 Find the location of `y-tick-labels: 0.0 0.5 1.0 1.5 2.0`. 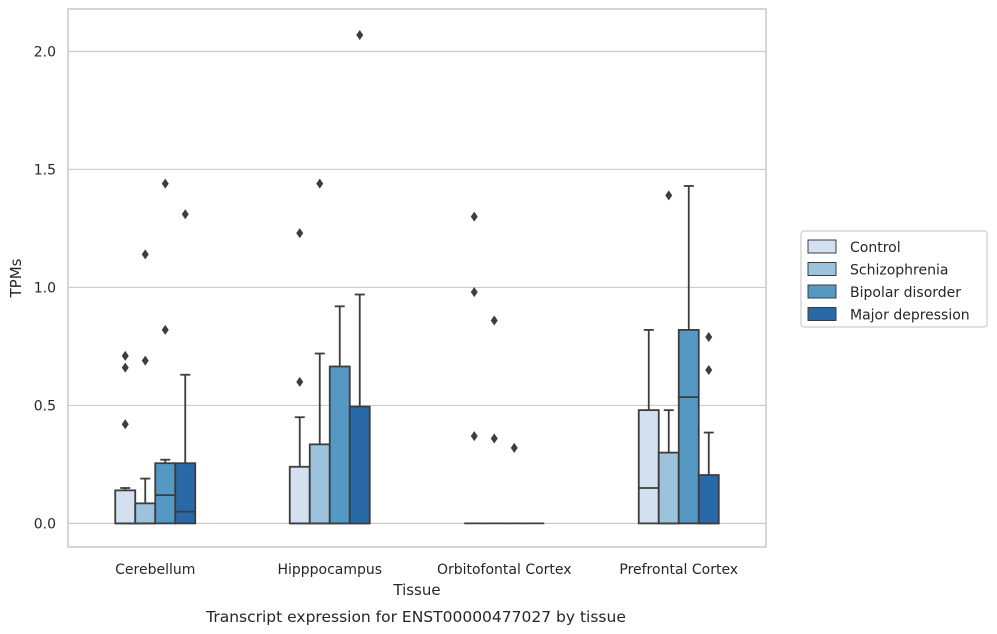

y-tick-labels: 0.0 0.5 1.0 1.5 2.0 is located at coordinates (45, 288).